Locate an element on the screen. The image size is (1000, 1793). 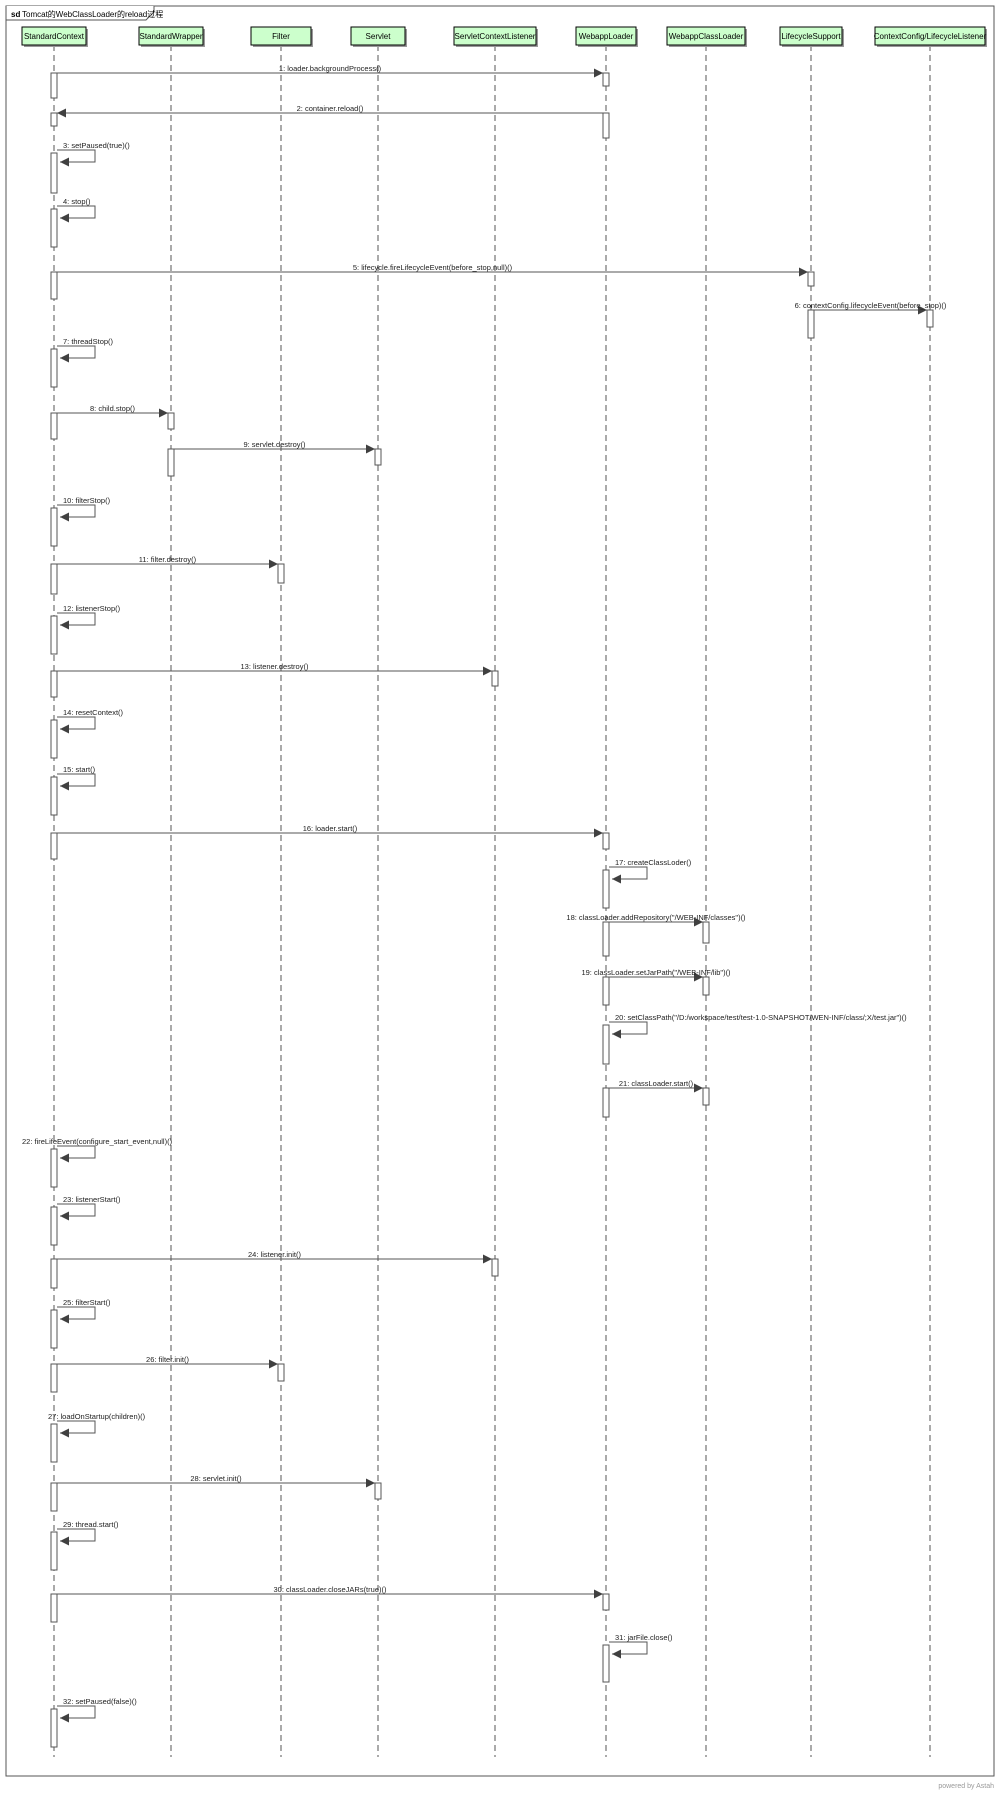
participant-name: Filter is located at coordinates (281, 36).